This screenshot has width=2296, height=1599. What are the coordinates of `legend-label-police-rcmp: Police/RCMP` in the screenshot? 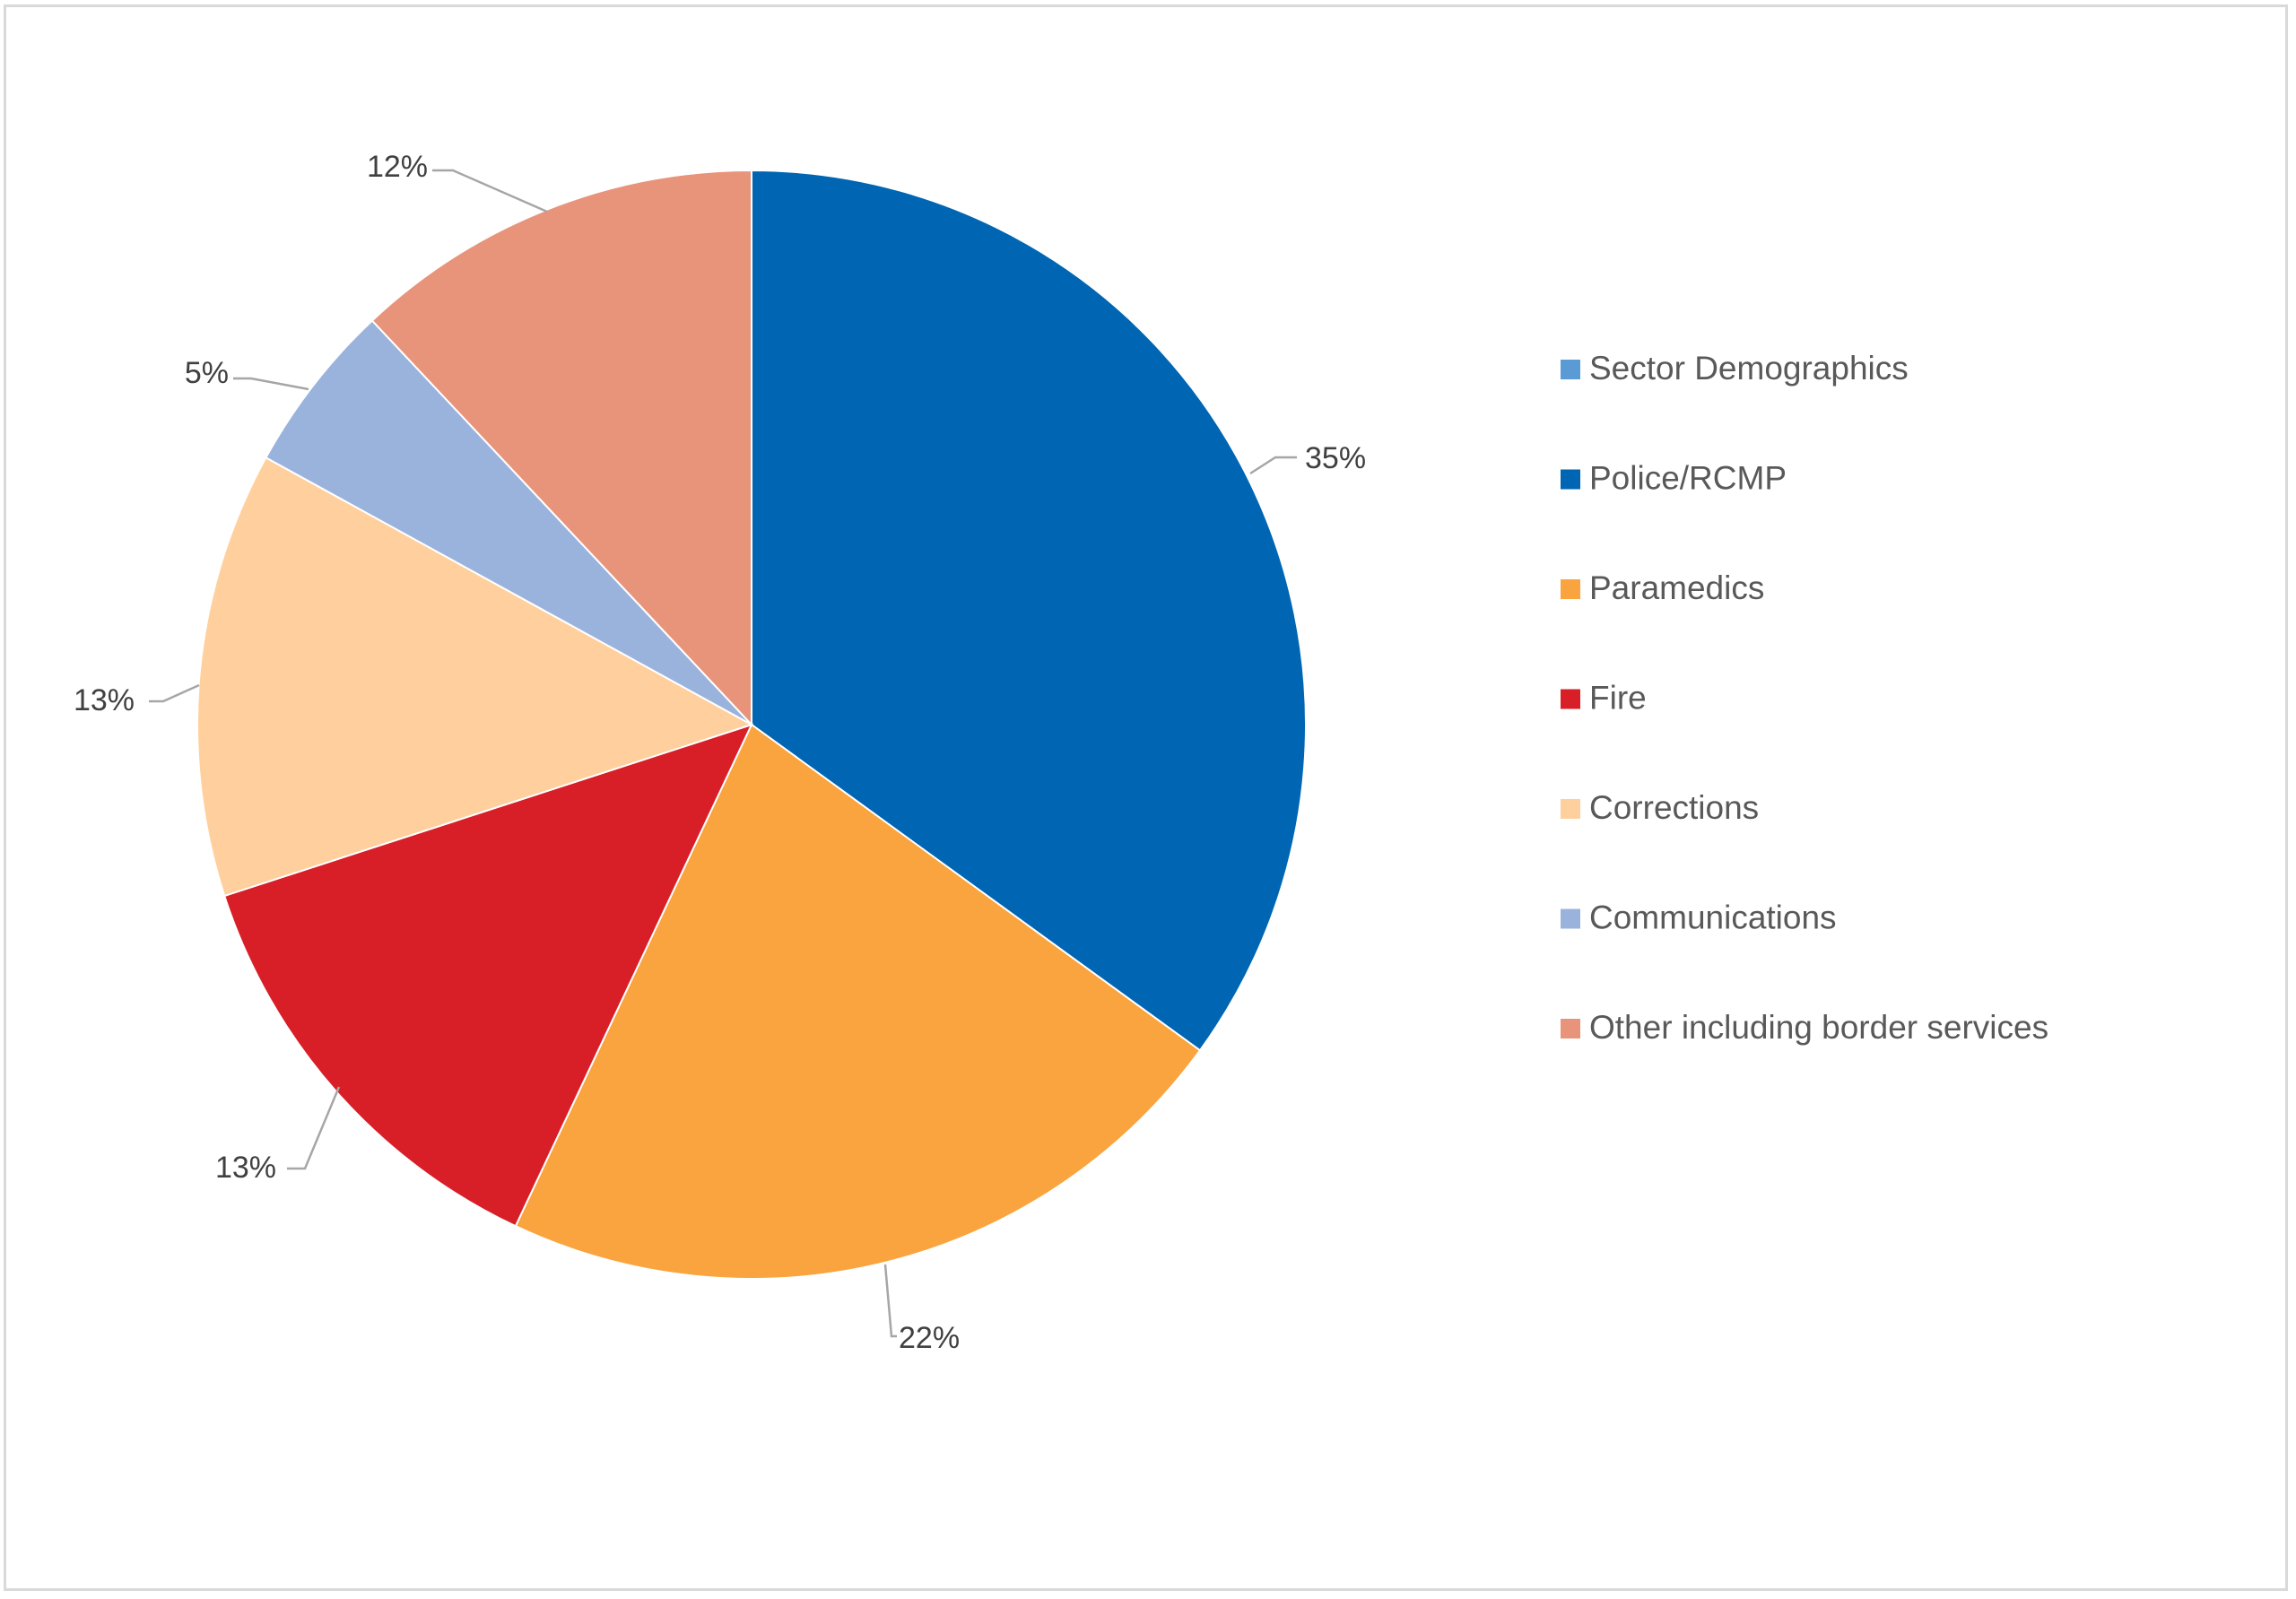 It's located at (1688, 478).